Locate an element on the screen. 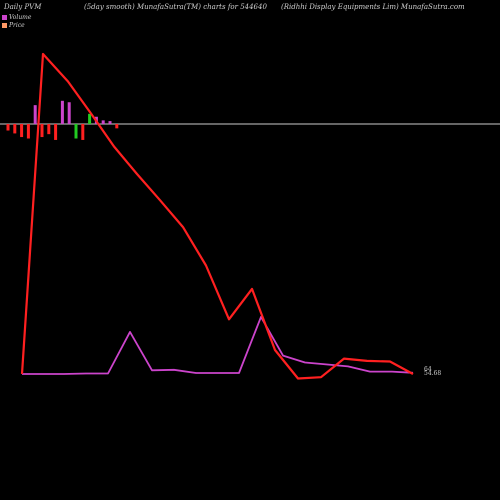  end-label-a: 64 is located at coordinates (428, 369).